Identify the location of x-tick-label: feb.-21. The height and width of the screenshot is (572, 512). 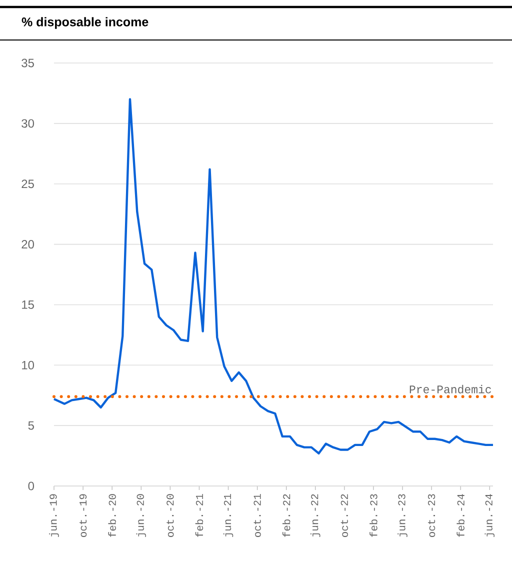
(199, 515).